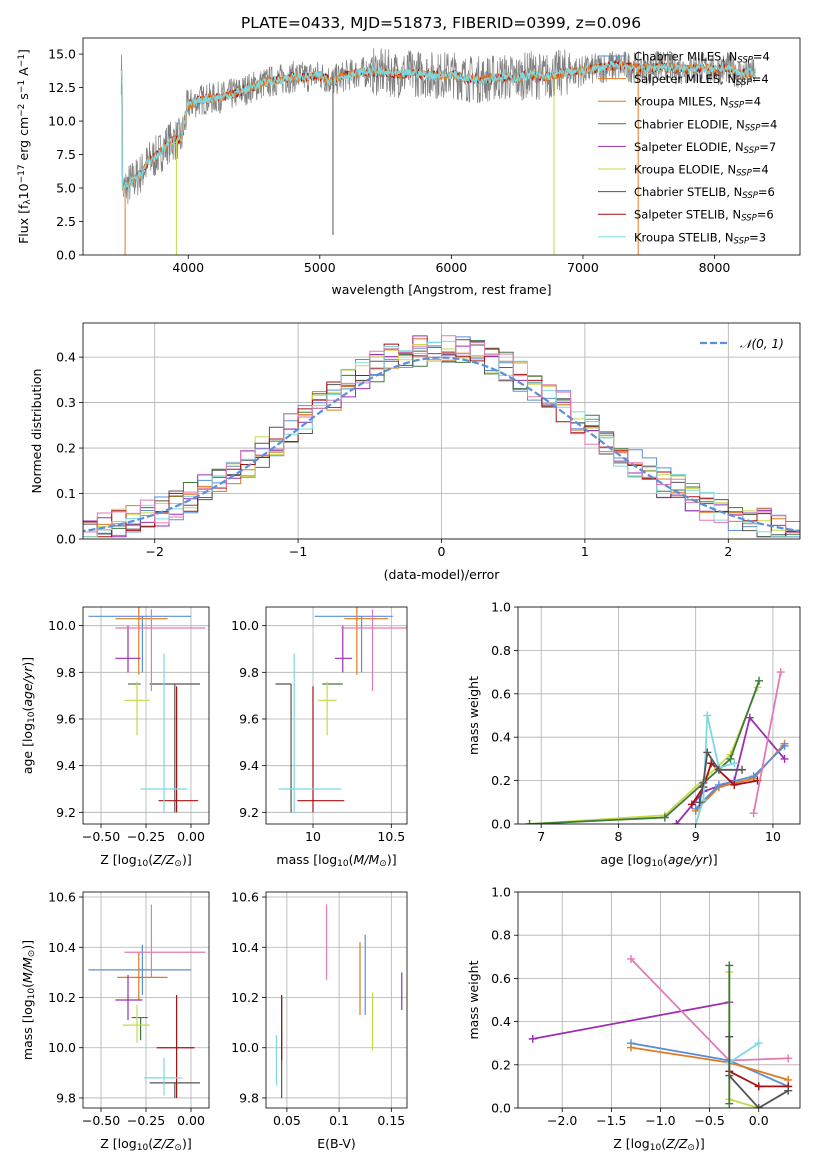 This screenshot has height=1170, width=819. I want to click on x-axis-label: mass [log10(M/M⊙)], so click(336, 860).